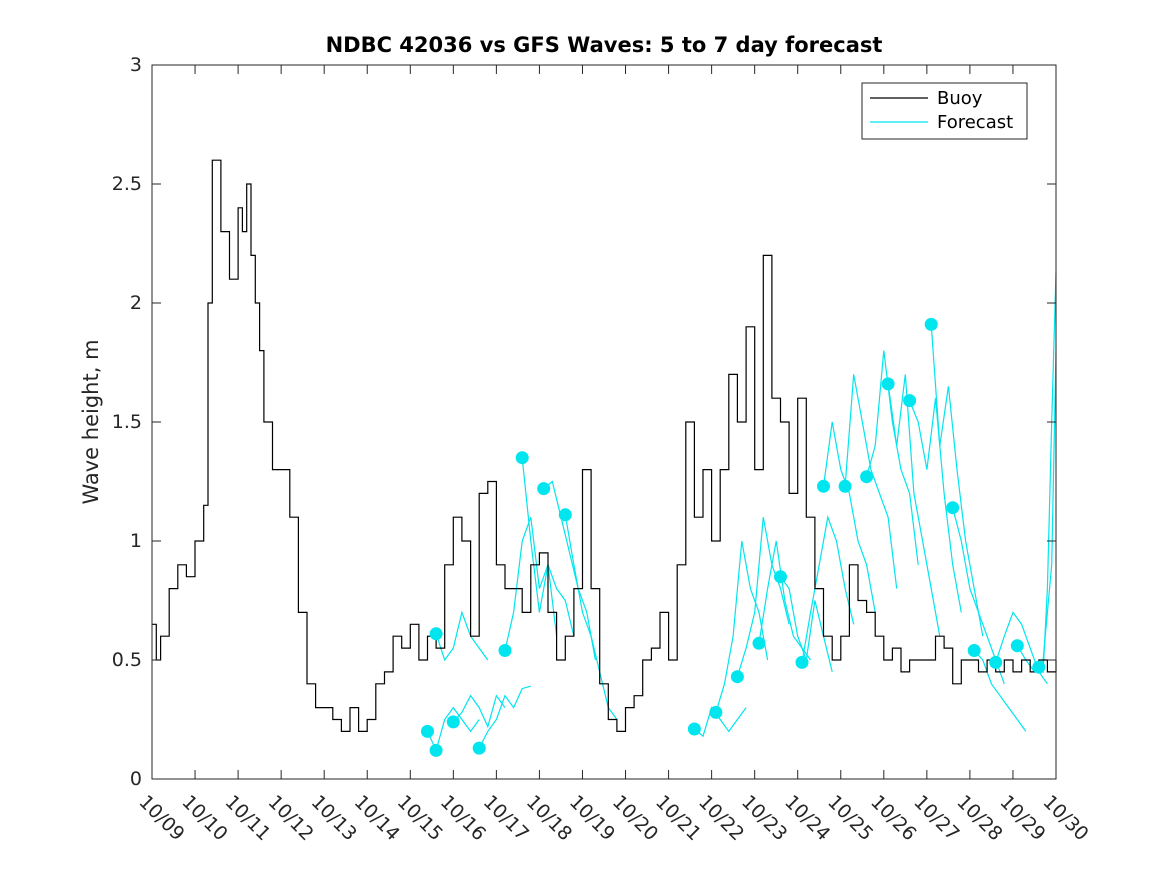 This screenshot has height=875, width=1167. I want to click on y-tick-label-0: 0, so click(136, 779).